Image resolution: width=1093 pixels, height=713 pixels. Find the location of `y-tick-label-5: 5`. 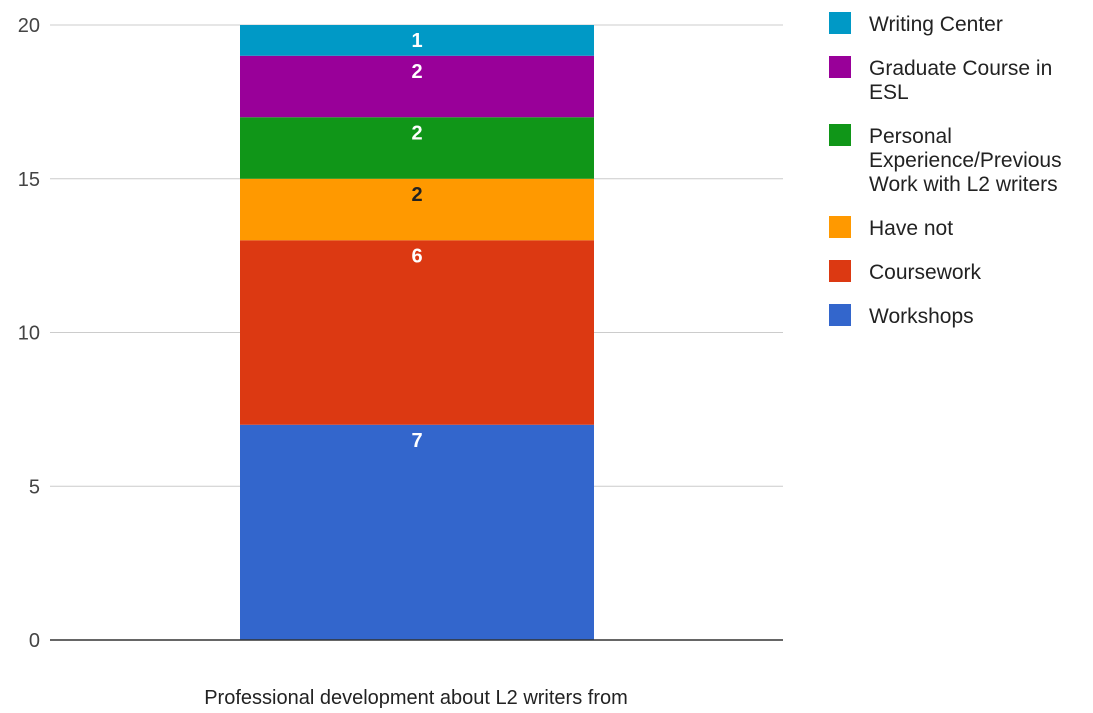

y-tick-label-5: 5 is located at coordinates (34, 487).